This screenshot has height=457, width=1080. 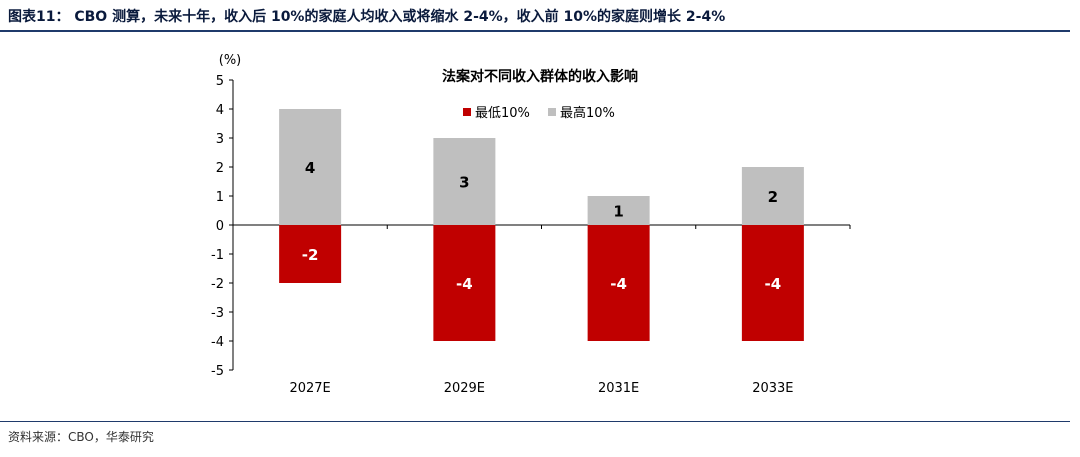 What do you see at coordinates (220, 168) in the screenshot?
I see `y-tick-label: 2` at bounding box center [220, 168].